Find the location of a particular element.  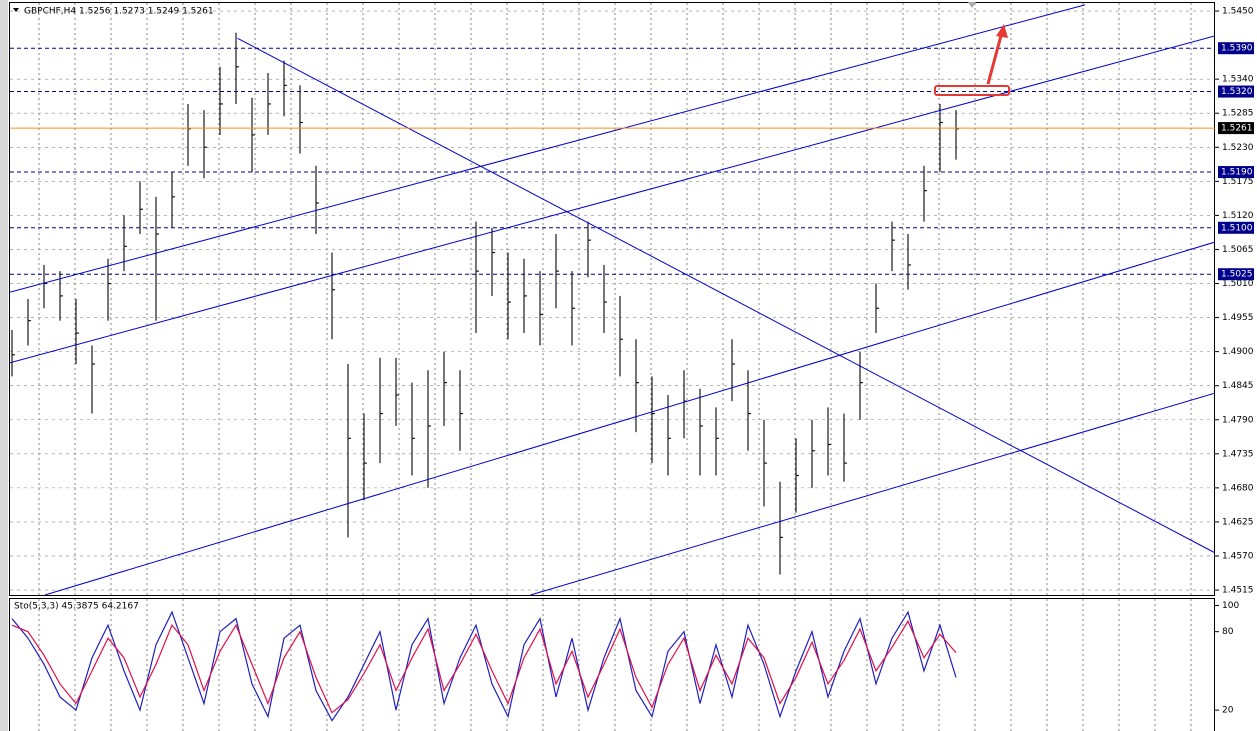

y-tick-label: 1.5340 is located at coordinates (1238, 80).